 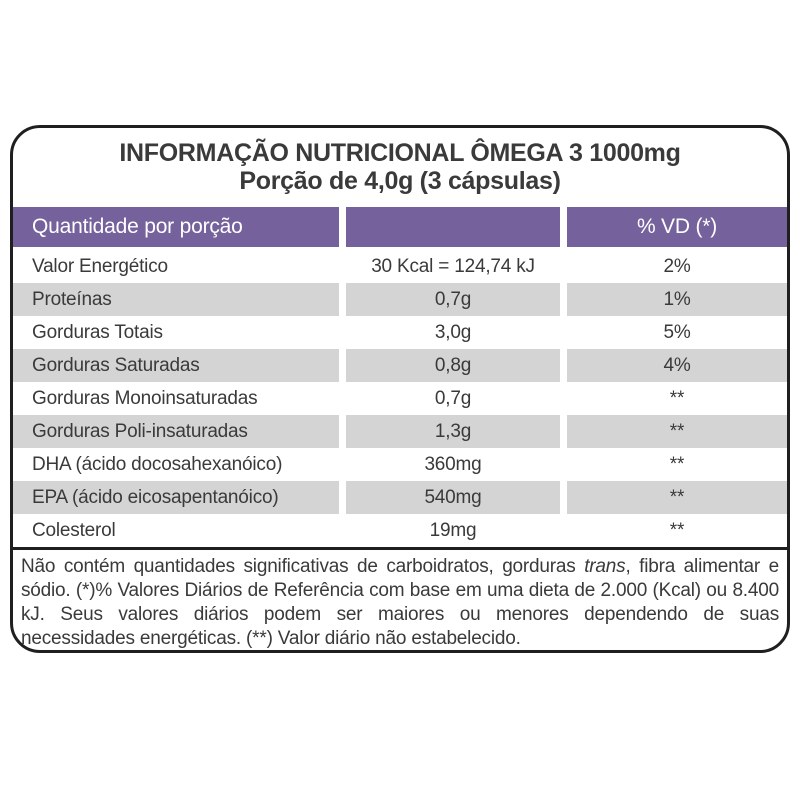 What do you see at coordinates (677, 227) in the screenshot?
I see `header-percent-daily-value: % VD (*)` at bounding box center [677, 227].